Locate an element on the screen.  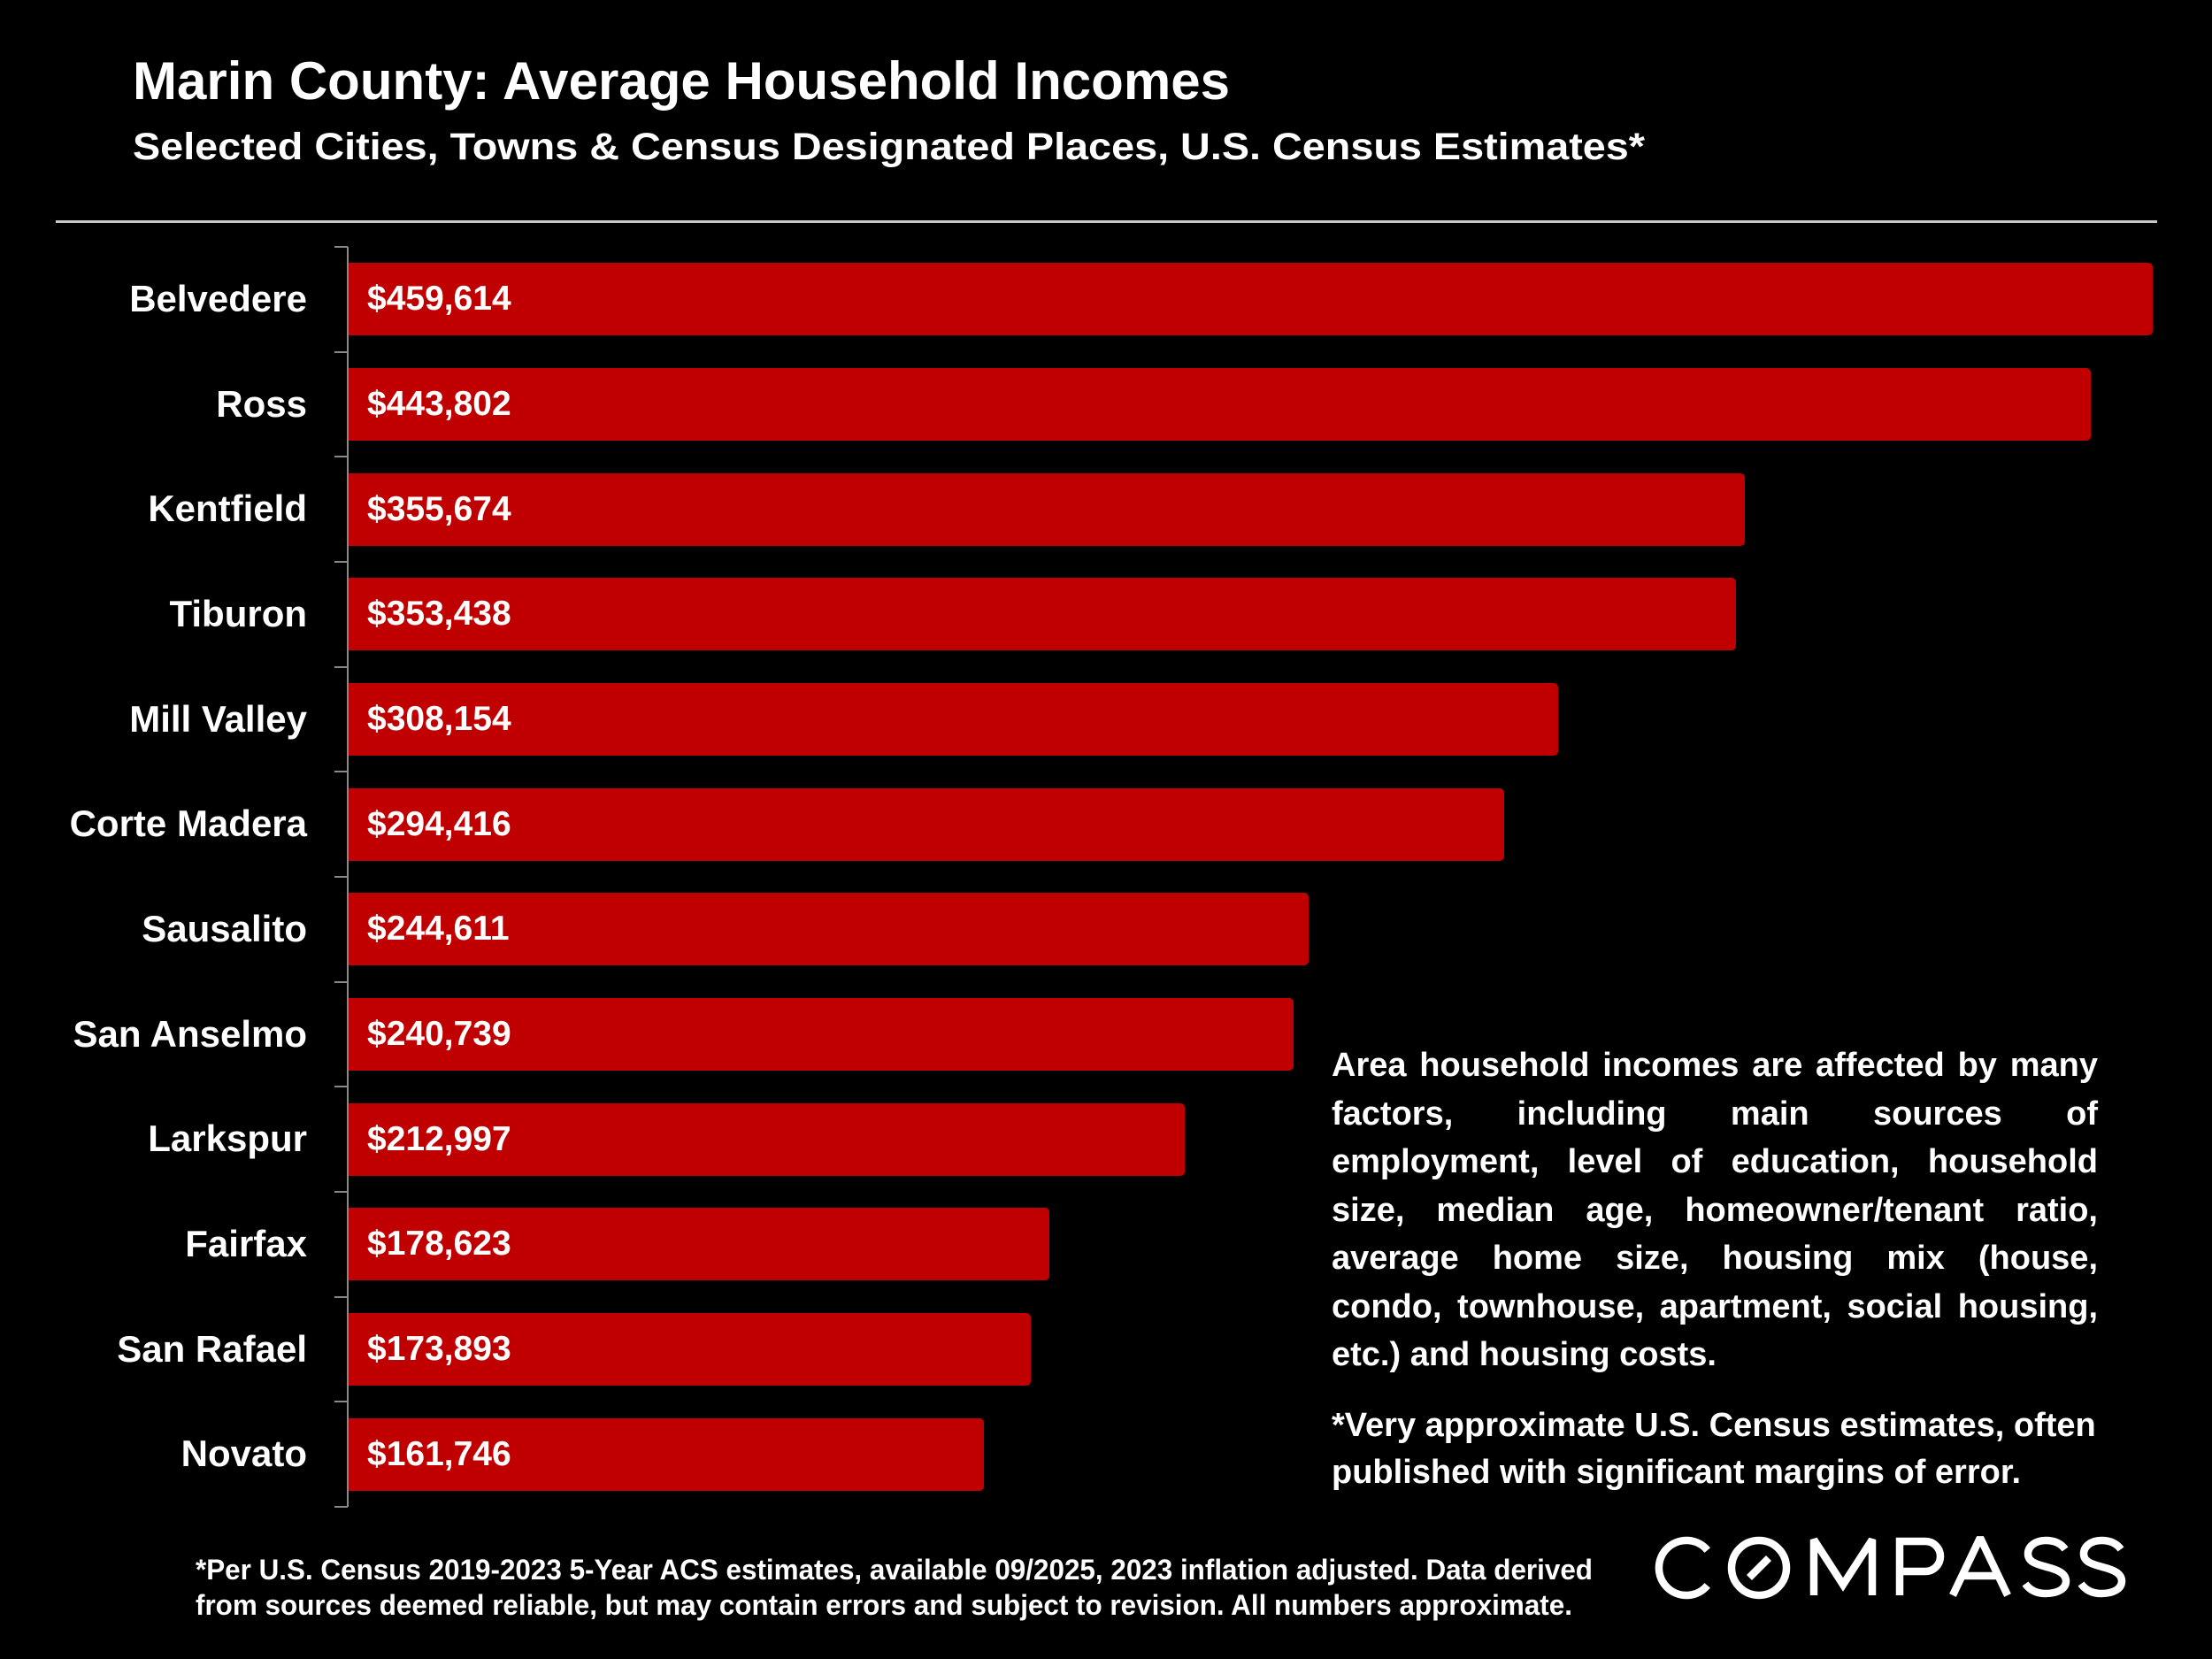
logo-letter-o is located at coordinates (1759, 1568).